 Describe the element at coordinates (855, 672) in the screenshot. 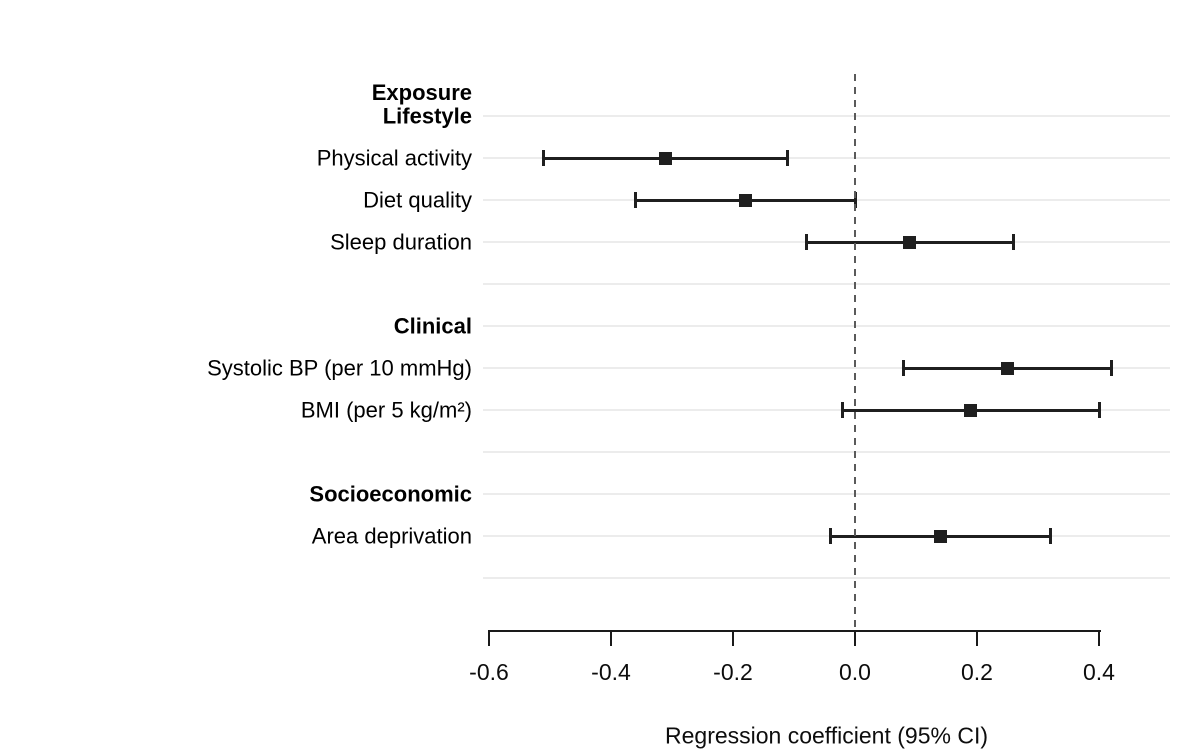

I see `x-tick-label: 0.0` at that location.